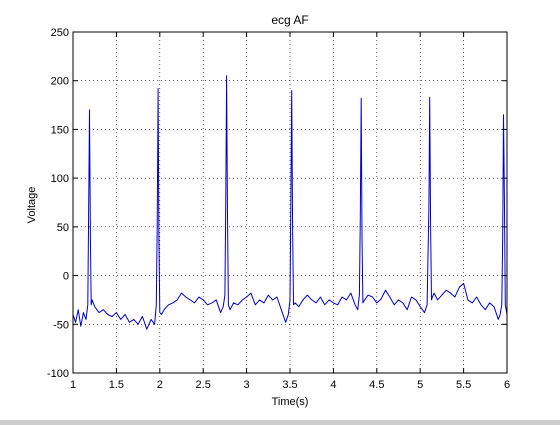  Describe the element at coordinates (289, 20) in the screenshot. I see `chart-title: ecg AF` at that location.